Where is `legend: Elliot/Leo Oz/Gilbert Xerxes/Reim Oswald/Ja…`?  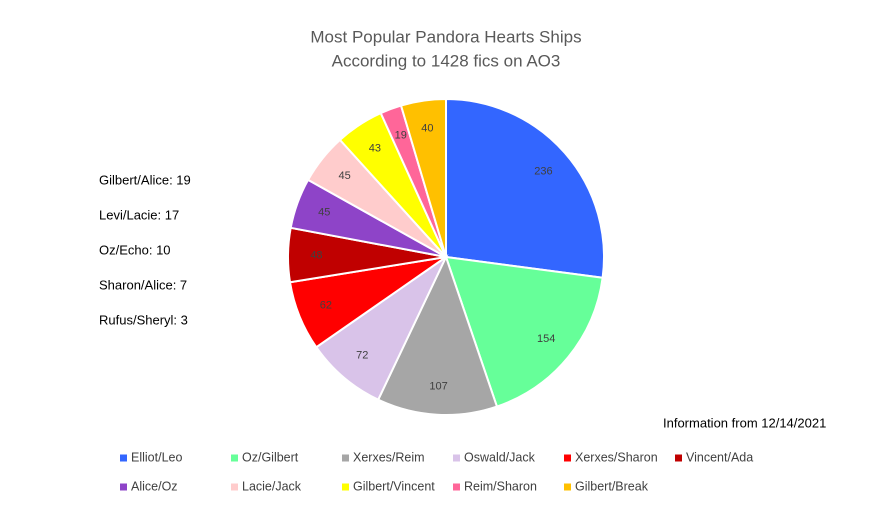
legend: Elliot/Leo Oz/Gilbert Xerxes/Reim Oswald/Ja… is located at coordinates (436, 471).